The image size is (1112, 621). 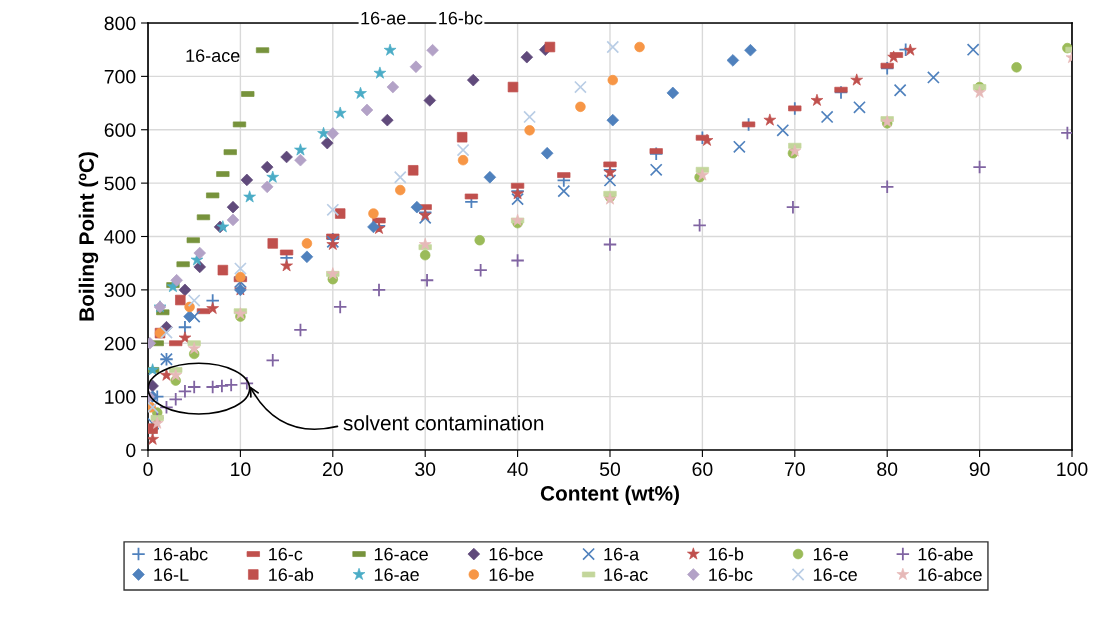 What do you see at coordinates (120, 130) in the screenshot?
I see `y-tick-label: 600` at bounding box center [120, 130].